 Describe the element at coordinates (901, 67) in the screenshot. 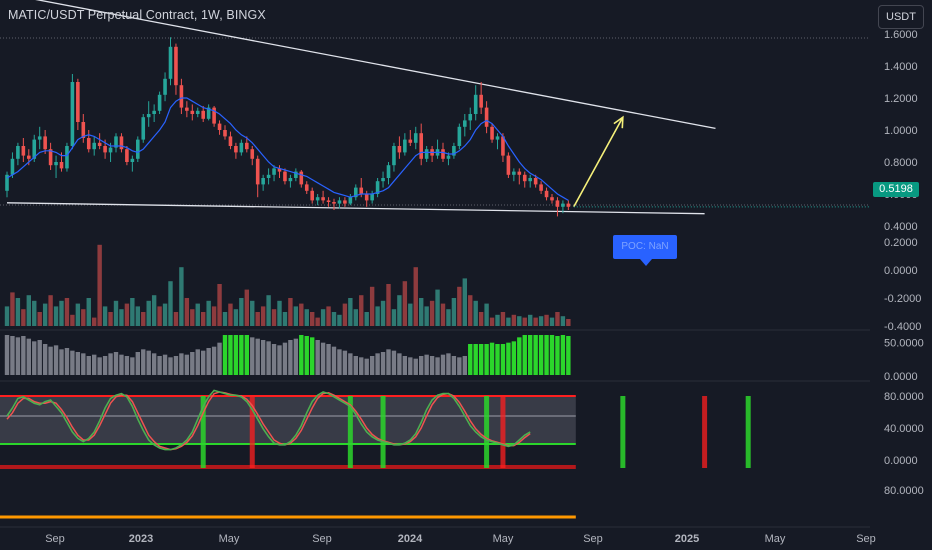

I see `price-tick-label: 1.4000` at that location.